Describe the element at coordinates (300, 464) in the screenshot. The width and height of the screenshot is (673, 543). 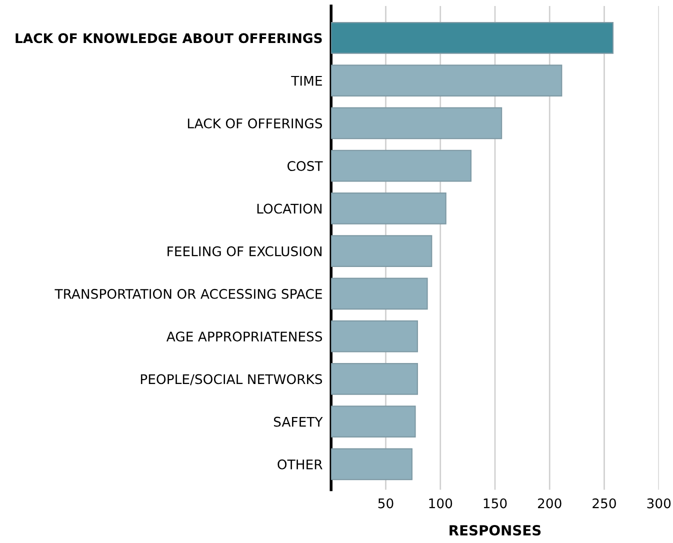
I see `y-tick-label: OTHER` at that location.